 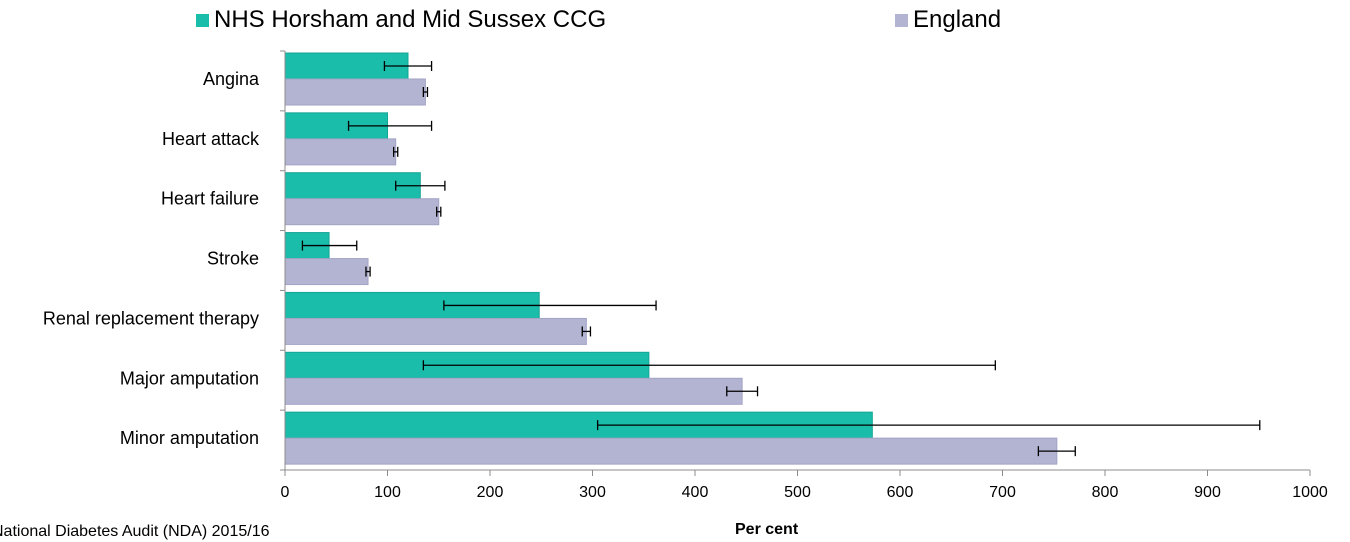 I want to click on x-tick-label-8: 800, so click(x=1105, y=492).